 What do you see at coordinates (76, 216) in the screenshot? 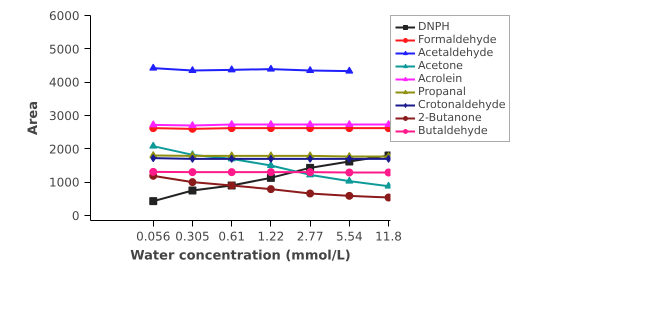
I see `y-tick-label: 0` at bounding box center [76, 216].